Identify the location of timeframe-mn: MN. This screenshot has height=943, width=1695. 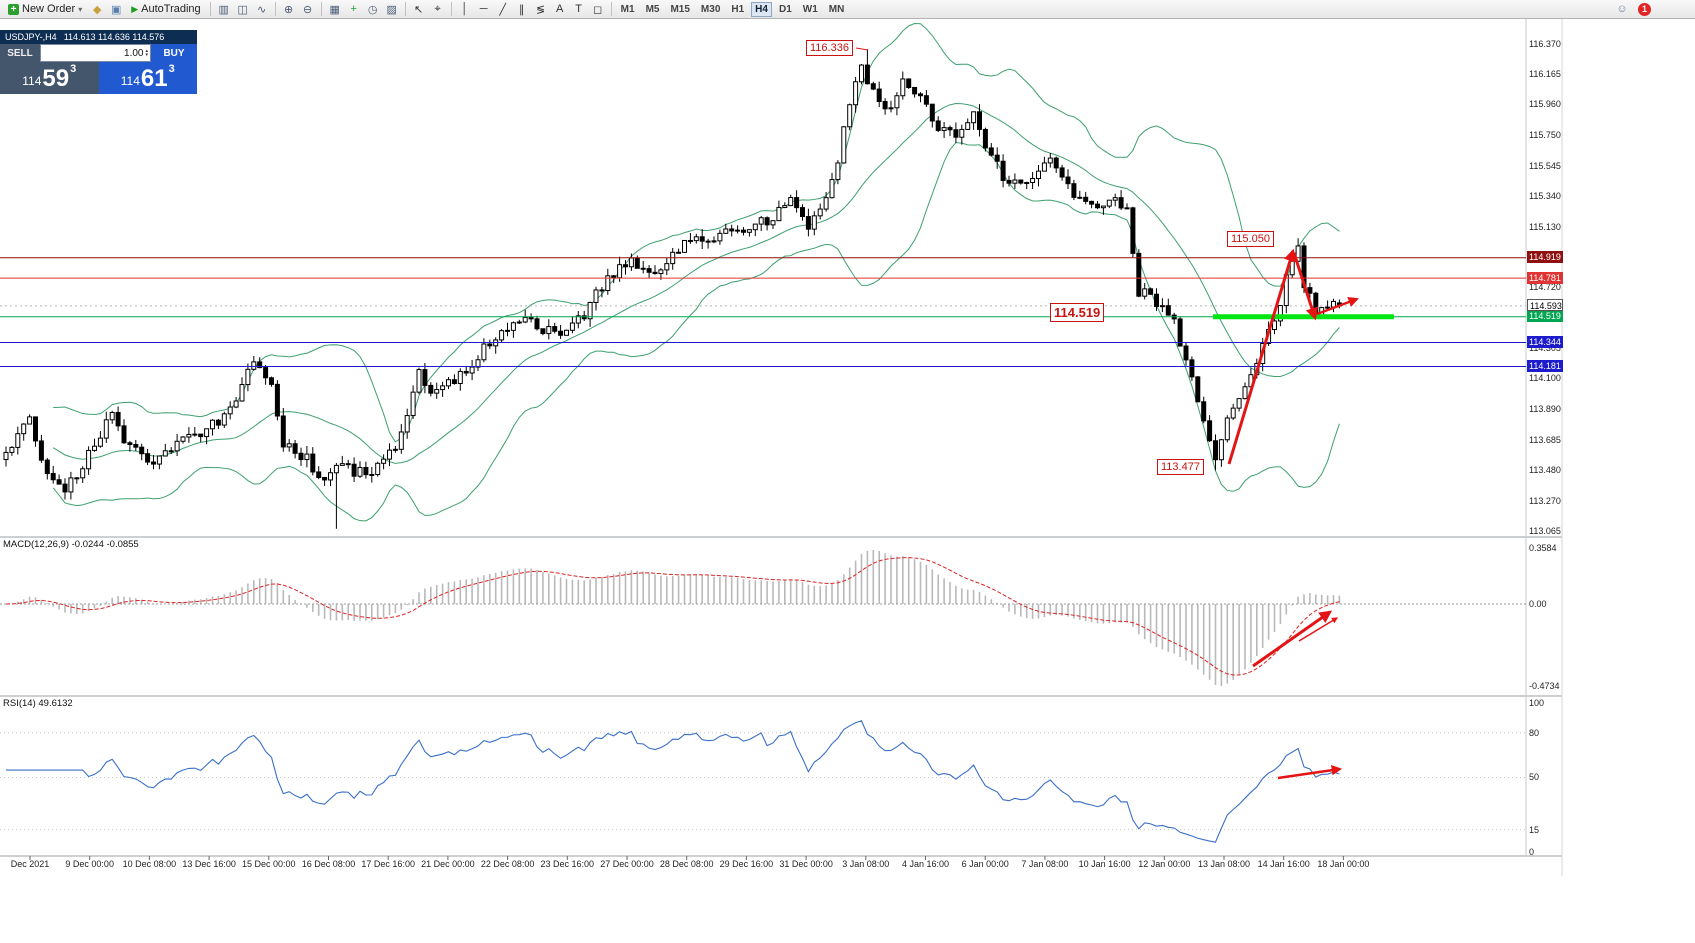
(836, 9).